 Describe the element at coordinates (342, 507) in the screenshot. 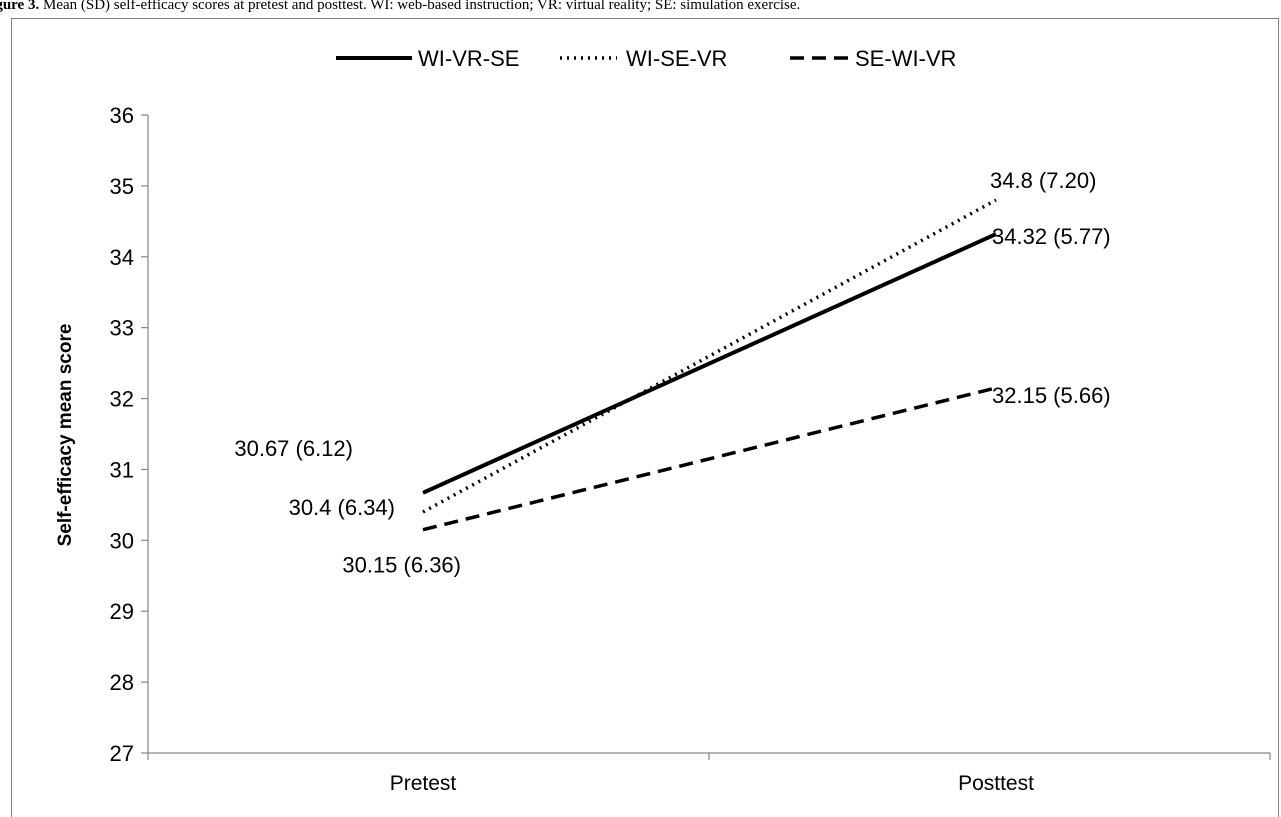

I see `data-label: 30.4 (6.34)` at that location.